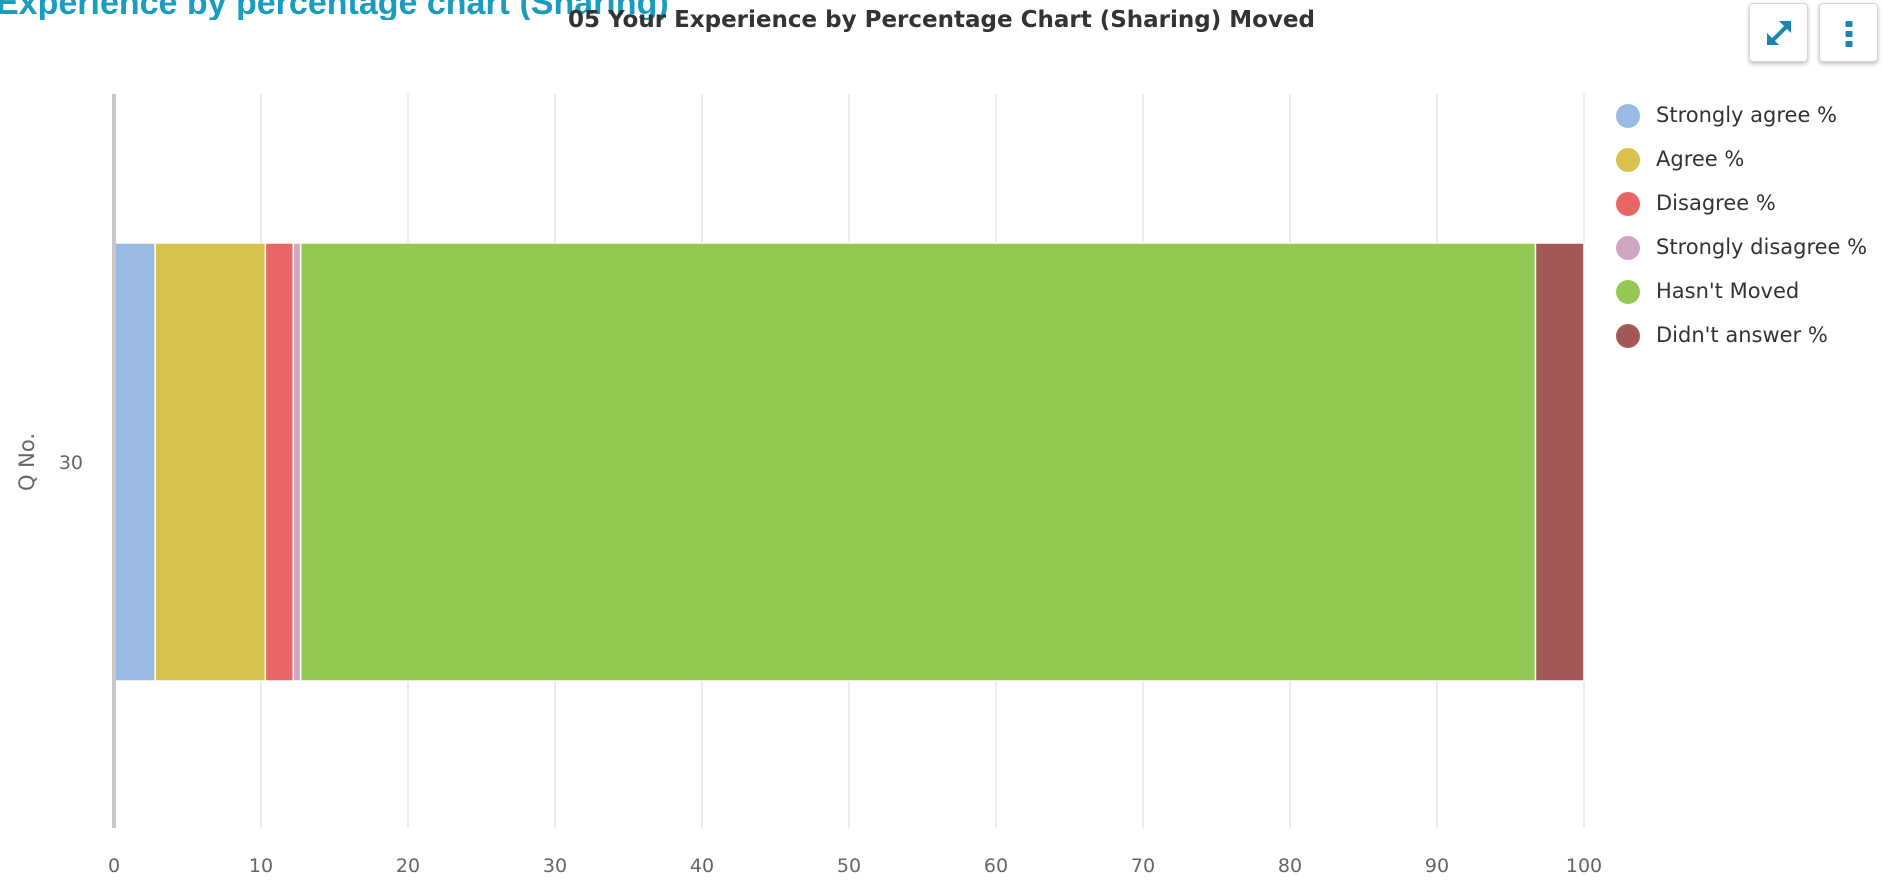 This screenshot has width=1883, height=895. I want to click on legend-label: Hasn't Moved, so click(1728, 291).